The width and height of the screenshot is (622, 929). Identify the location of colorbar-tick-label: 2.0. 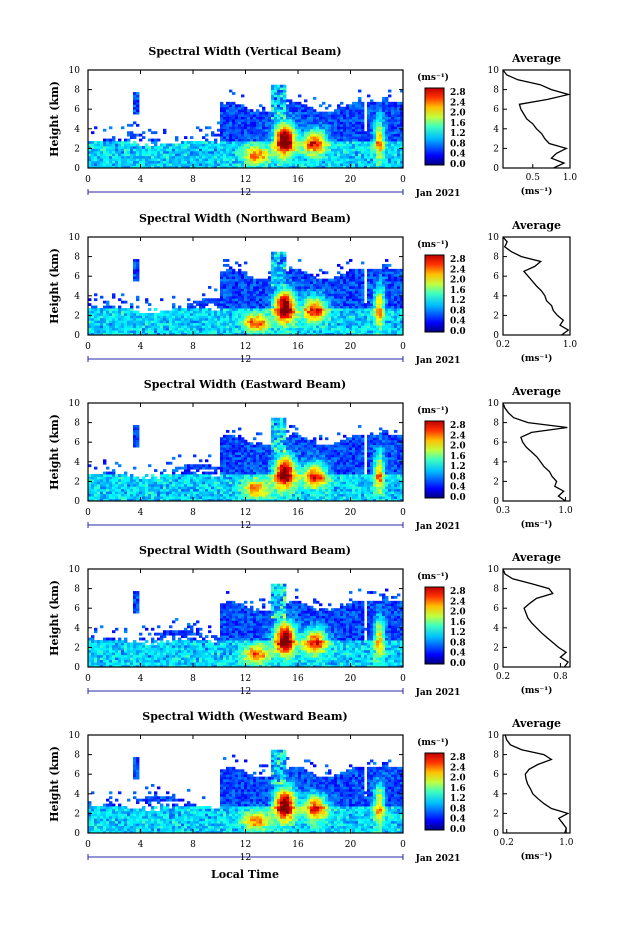
(458, 281).